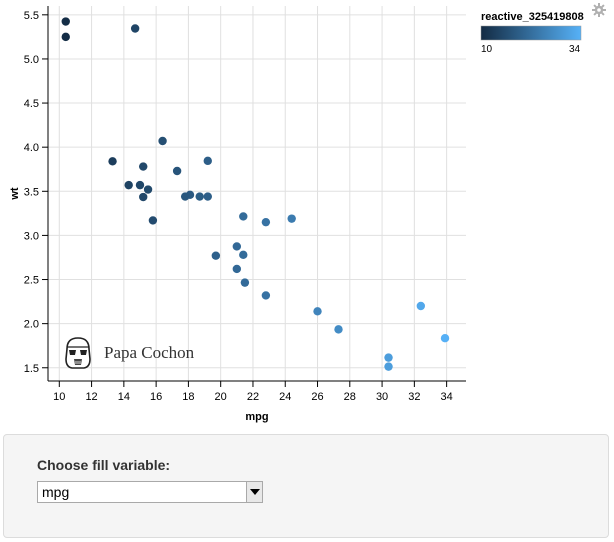 The height and width of the screenshot is (542, 614). Describe the element at coordinates (104, 465) in the screenshot. I see `fill-variable-label: Choose fill variable:` at that location.